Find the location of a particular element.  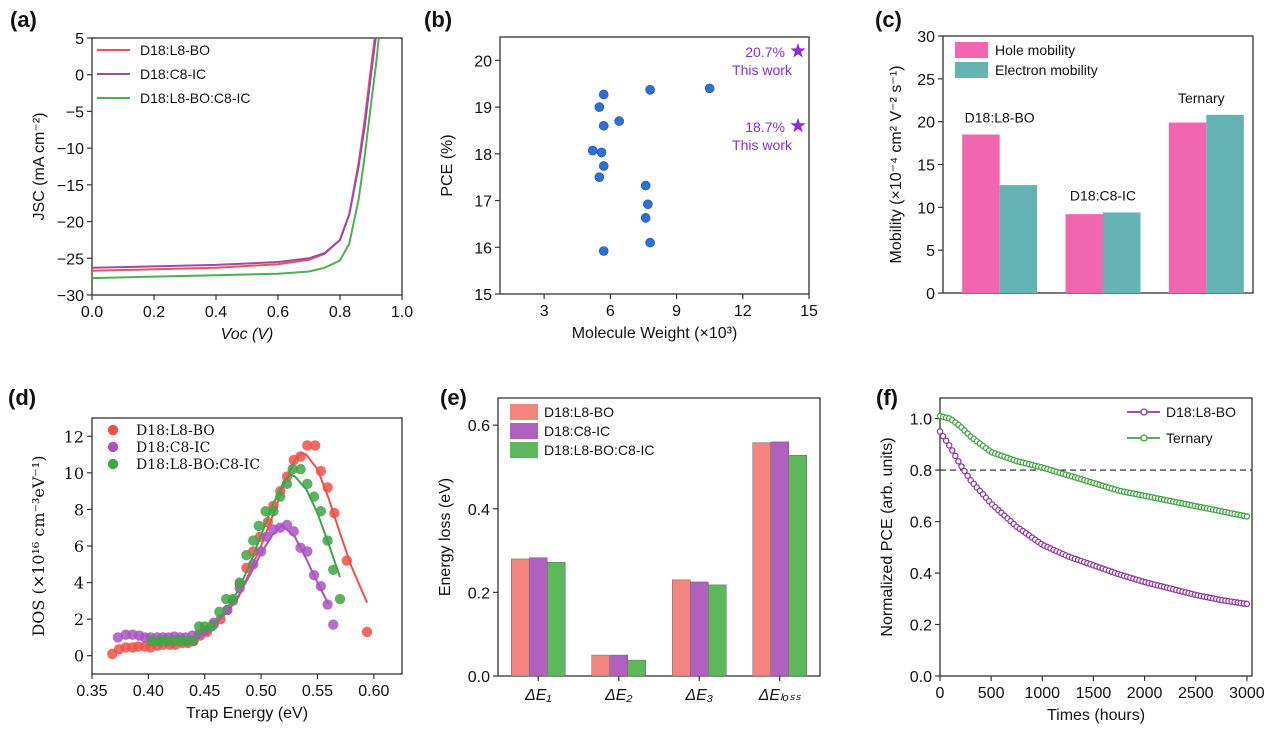

plot-frame is located at coordinates (1096, 537).